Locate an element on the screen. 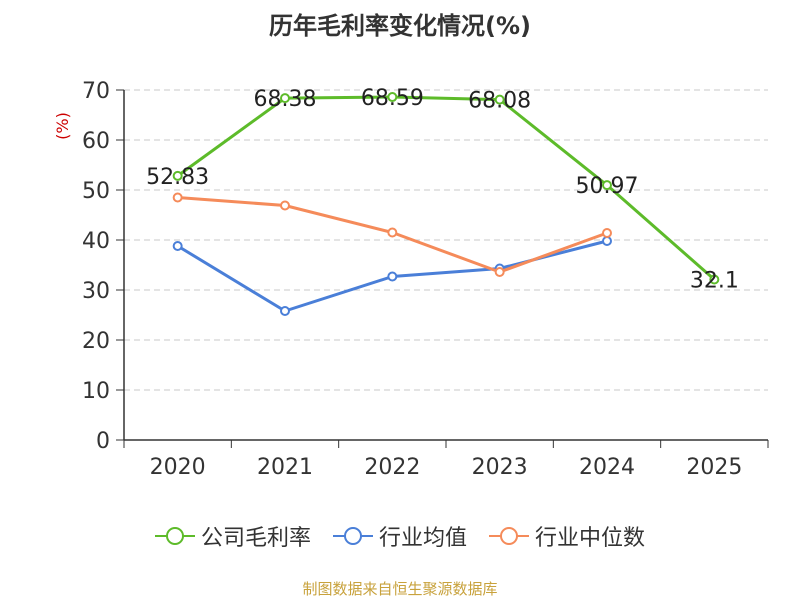 The image size is (800, 600). data-label: 32.1 is located at coordinates (714, 281).